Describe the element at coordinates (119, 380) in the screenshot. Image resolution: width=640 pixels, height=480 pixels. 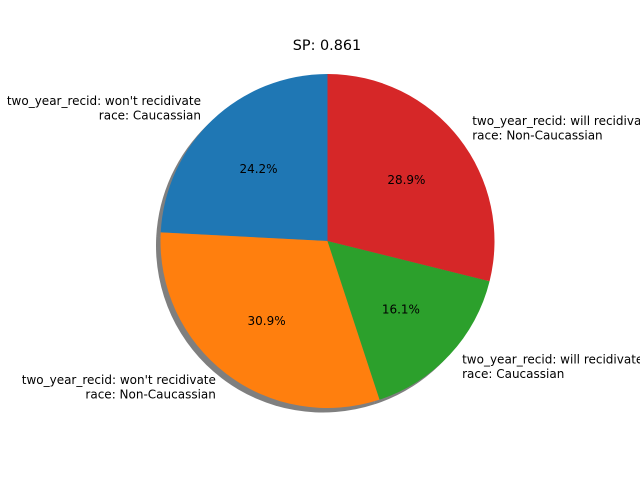
I see `slice-label-1-line-0: two_year_recid: won't recidivate` at that location.